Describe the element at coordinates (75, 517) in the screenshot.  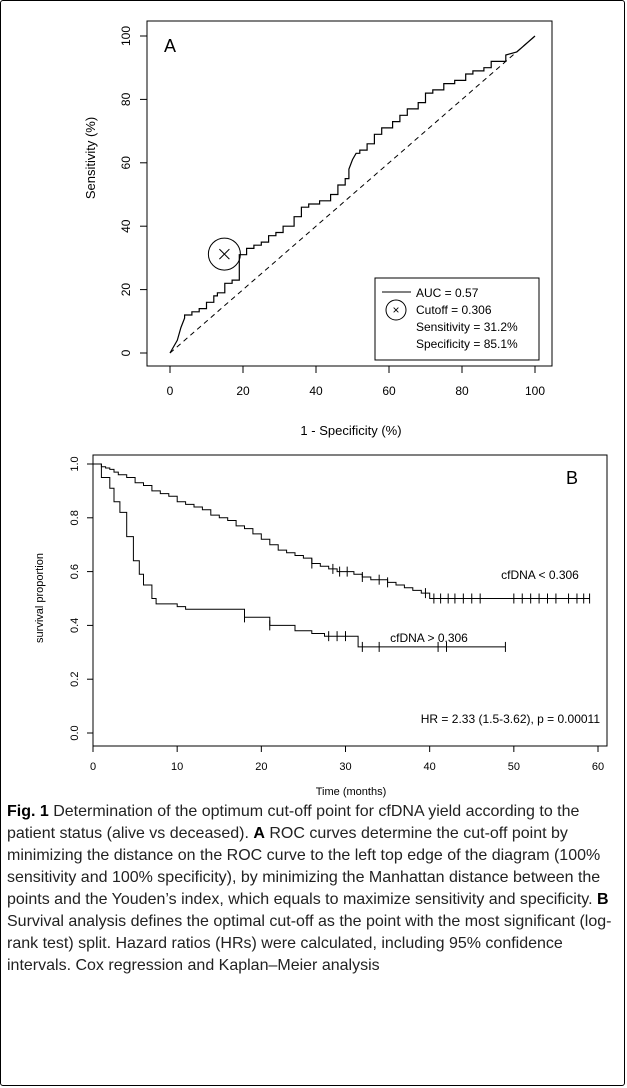
I see `km-y-tick-label: 0.8` at that location.